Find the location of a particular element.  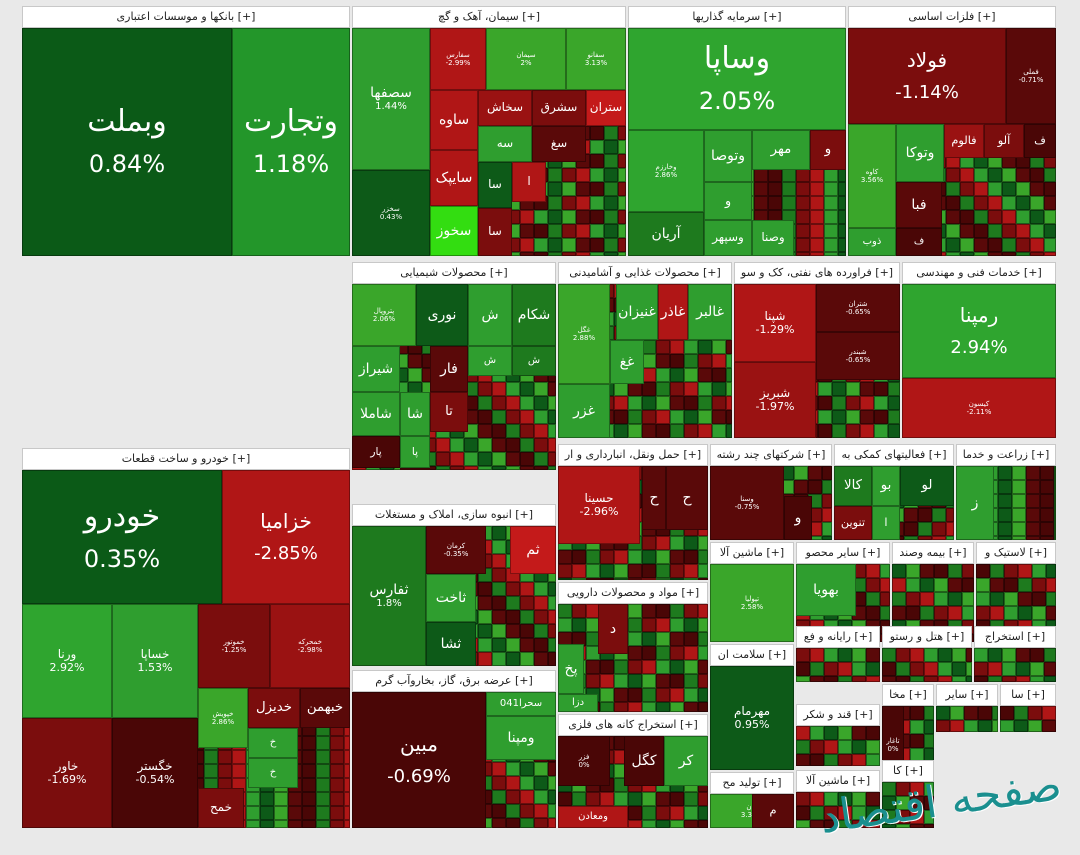

stock-tile: سخزر 0.43% is located at coordinates (391, 213).